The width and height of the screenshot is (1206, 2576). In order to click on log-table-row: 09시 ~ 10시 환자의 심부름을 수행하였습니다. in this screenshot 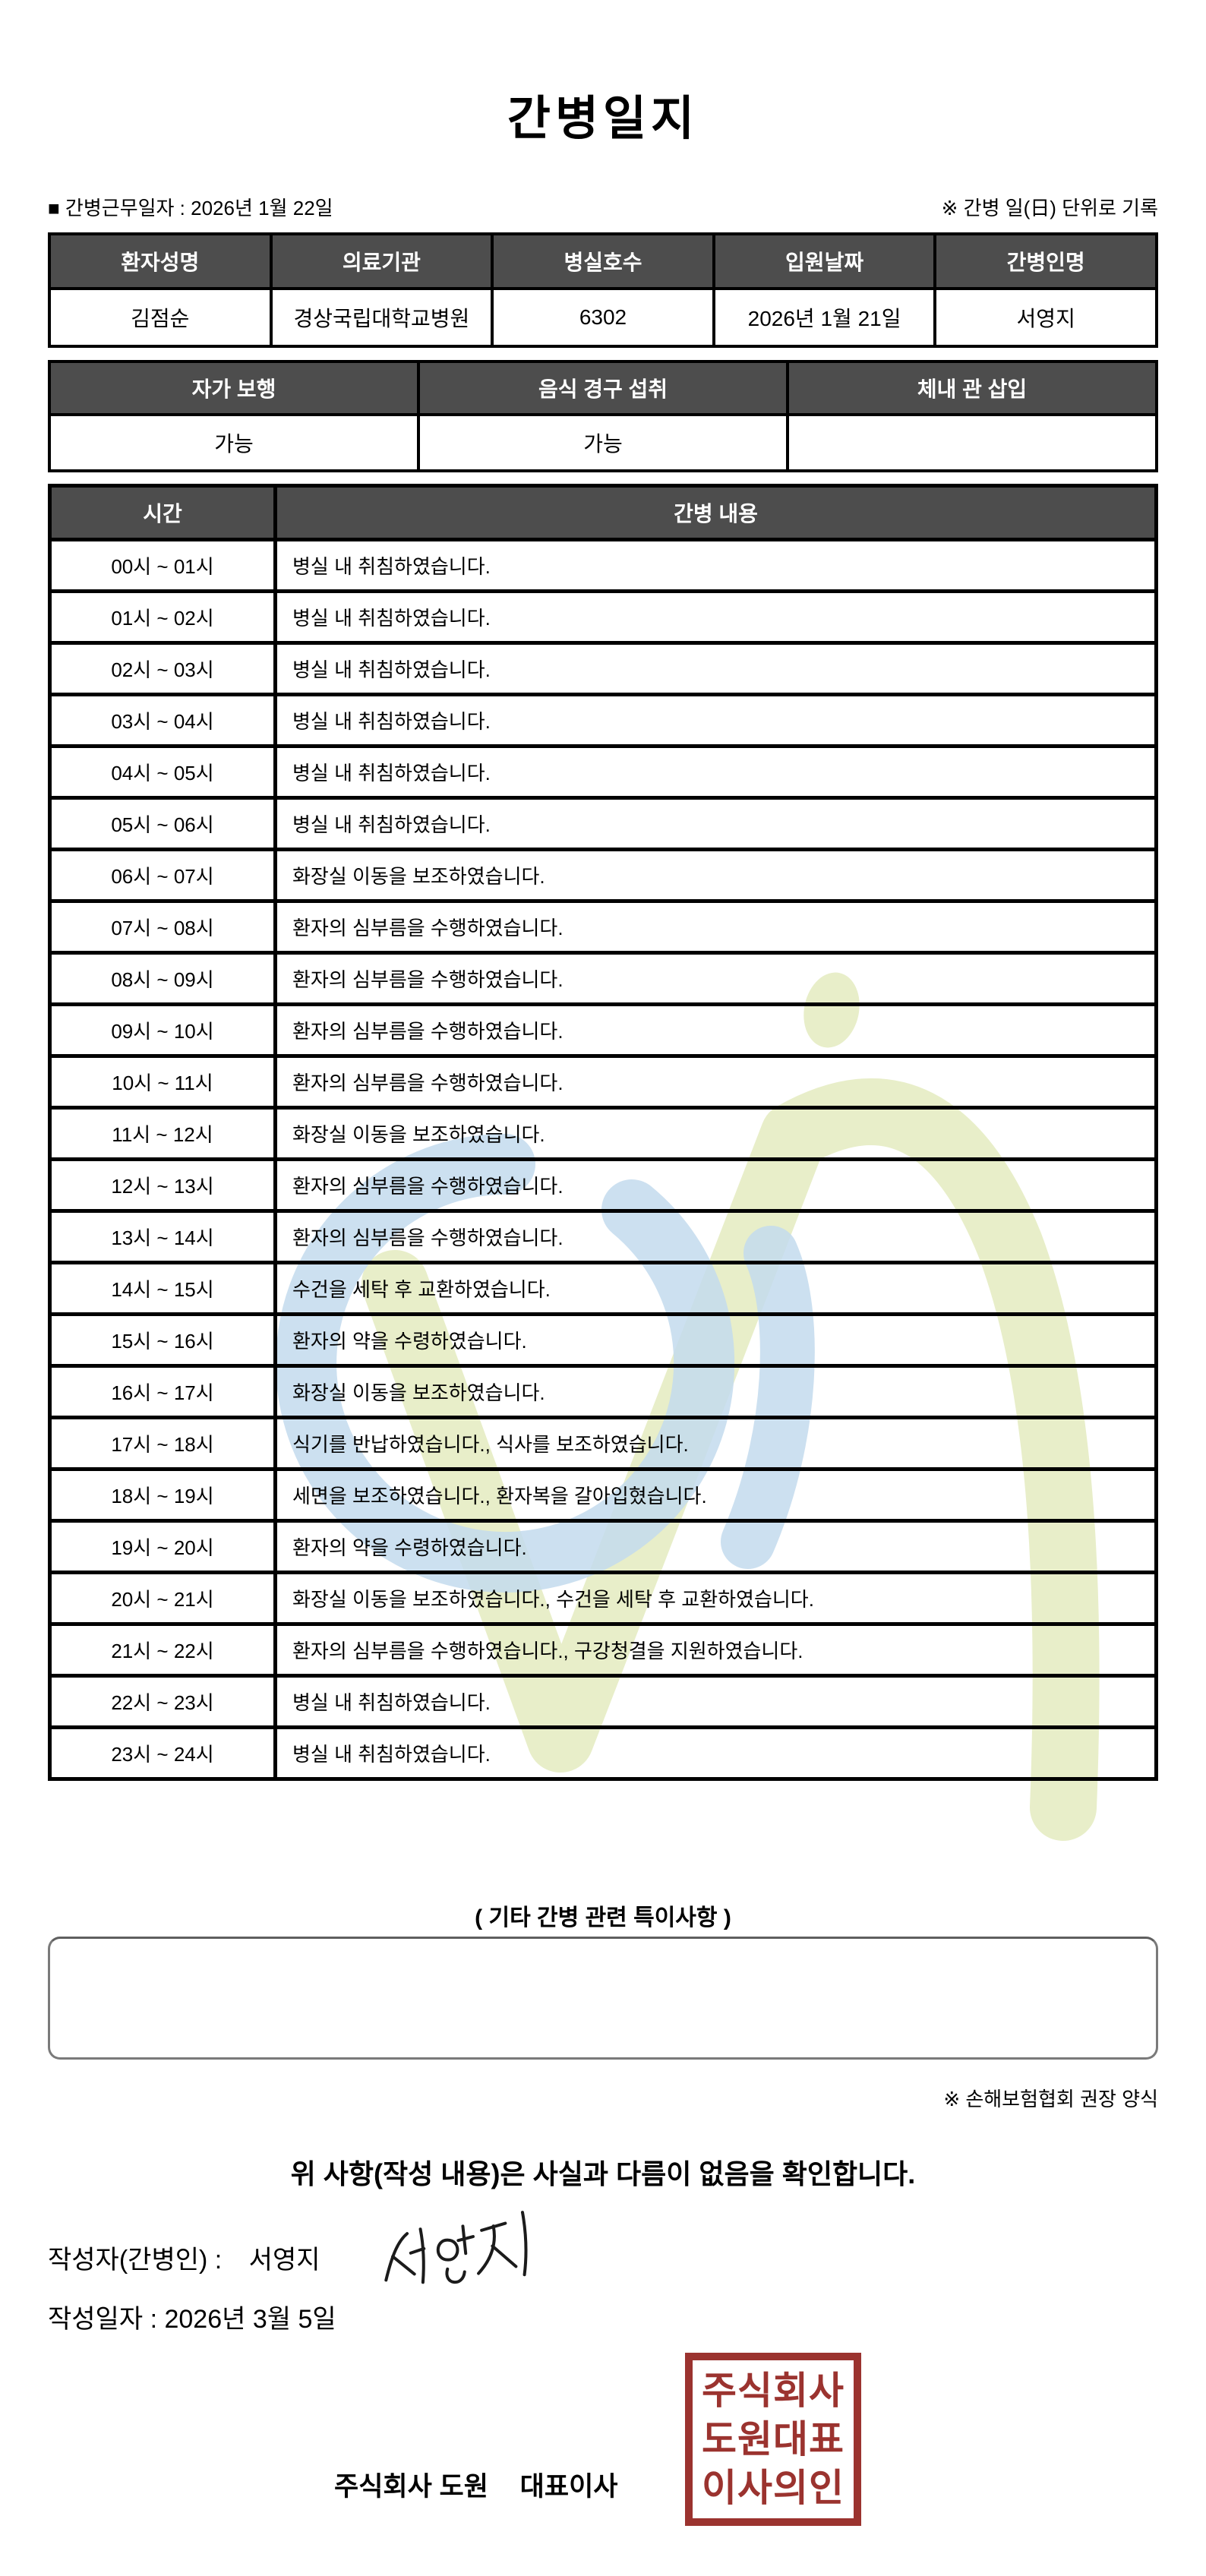, I will do `click(603, 1030)`.